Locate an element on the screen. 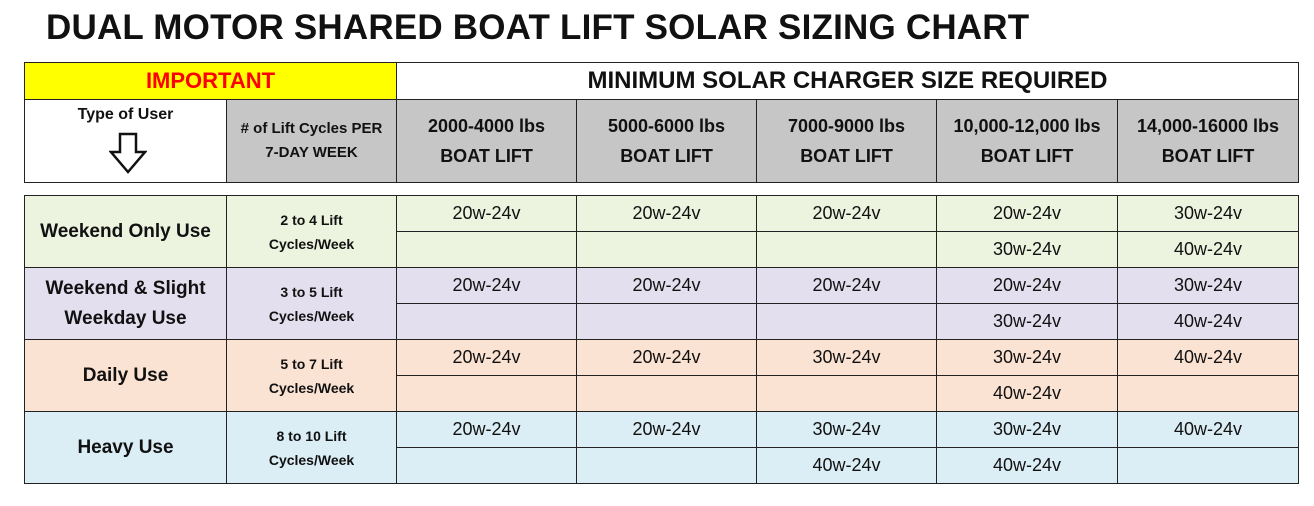  user-type-cell: Daily Use is located at coordinates (125, 375).